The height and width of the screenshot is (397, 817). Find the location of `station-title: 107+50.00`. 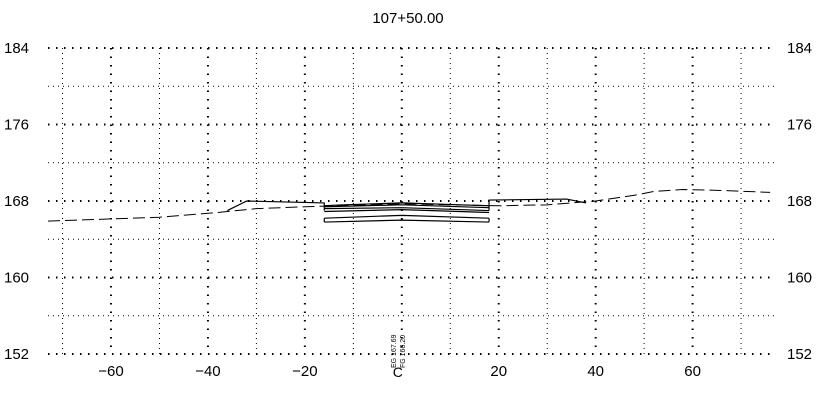

station-title: 107+50.00 is located at coordinates (407, 18).